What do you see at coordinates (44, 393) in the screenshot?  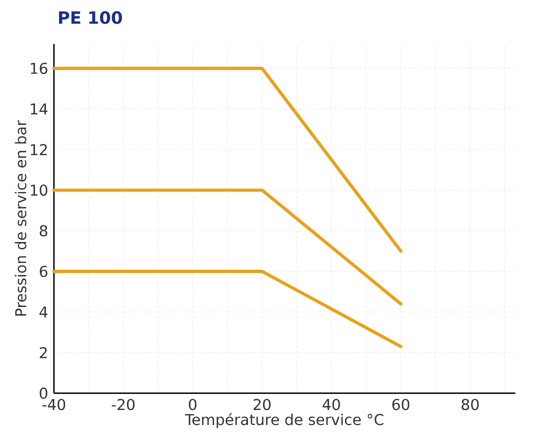 I see `y-tick-label: 0` at bounding box center [44, 393].